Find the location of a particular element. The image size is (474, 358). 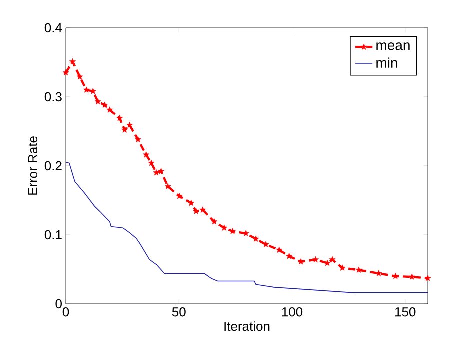

legend-label: mean is located at coordinates (393, 46).